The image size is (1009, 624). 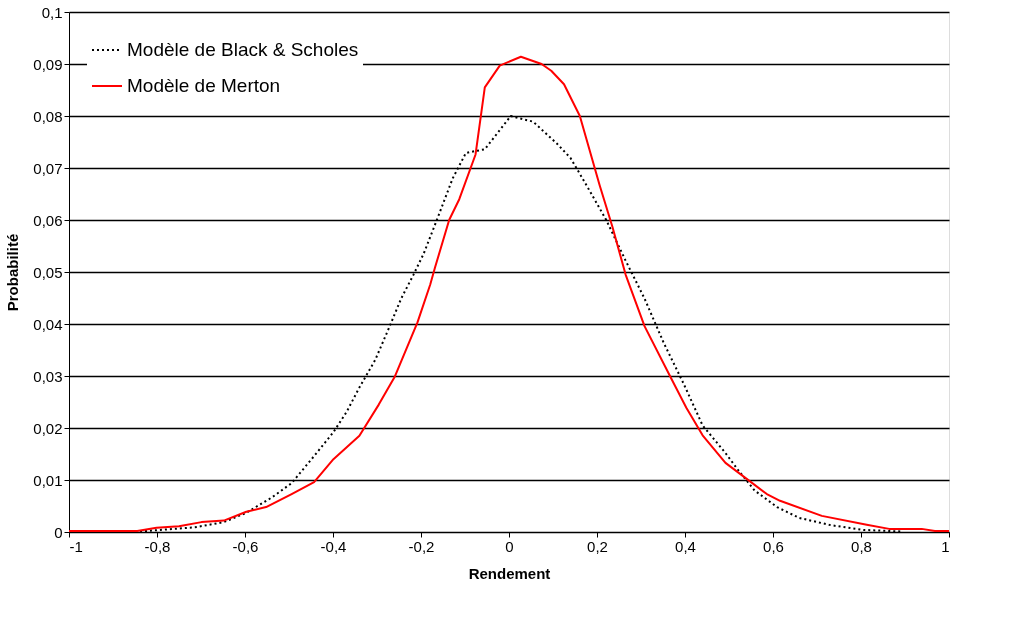 I want to click on y-tick-label: 0,03, so click(x=48, y=376).